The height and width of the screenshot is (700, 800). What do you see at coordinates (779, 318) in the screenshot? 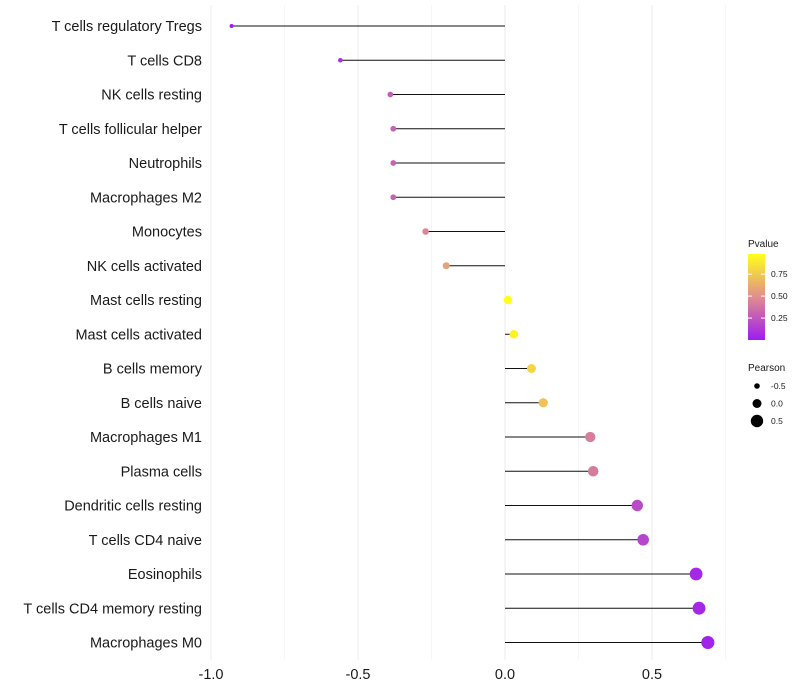
I see `colorbar-tick-label: 0.25` at bounding box center [779, 318].